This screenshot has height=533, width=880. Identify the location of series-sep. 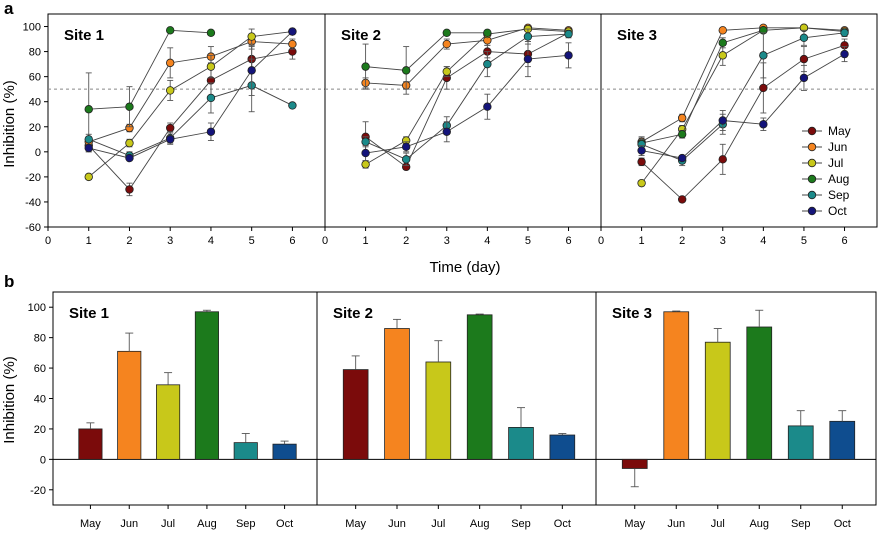
(467, 97).